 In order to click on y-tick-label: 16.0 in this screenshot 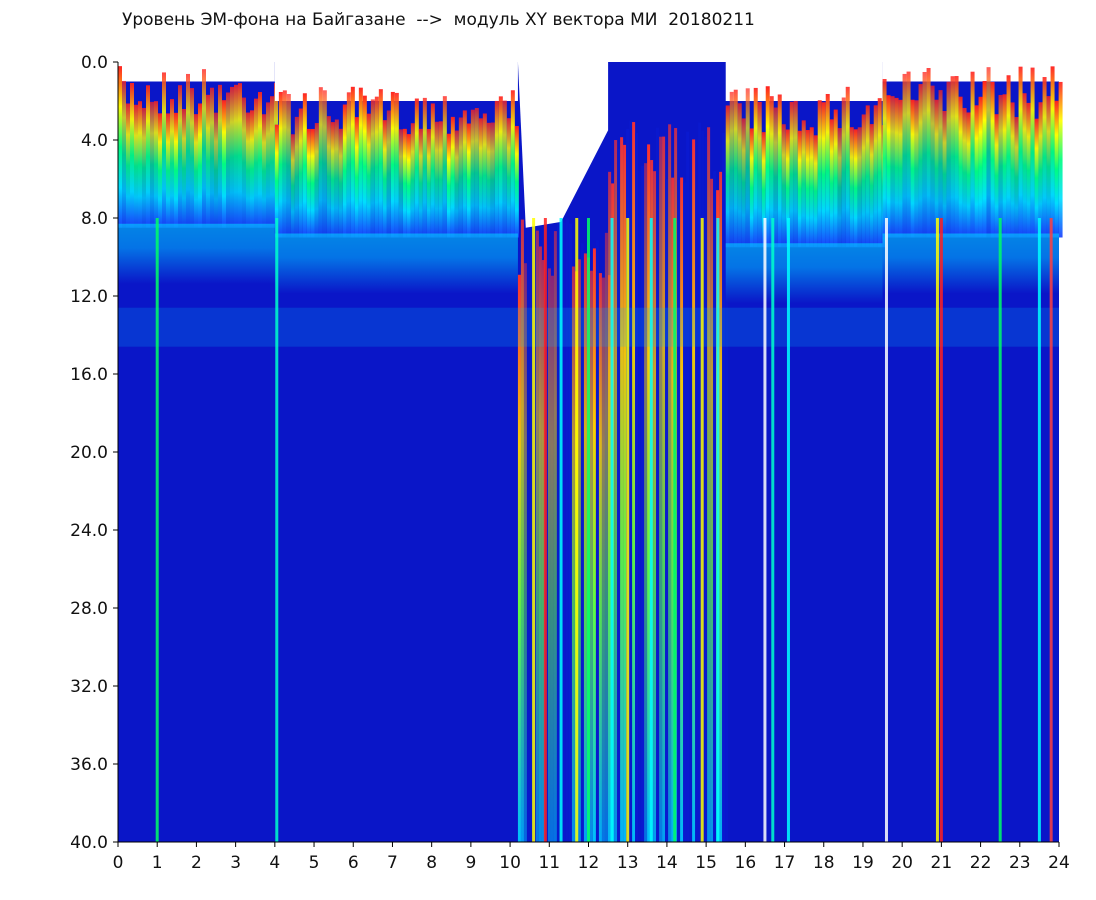, I will do `click(89, 375)`.